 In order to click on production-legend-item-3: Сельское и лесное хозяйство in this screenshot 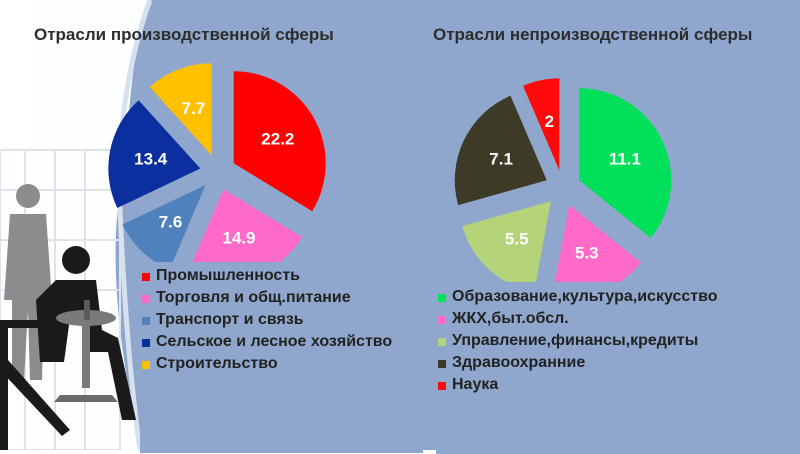, I will do `click(278, 342)`.